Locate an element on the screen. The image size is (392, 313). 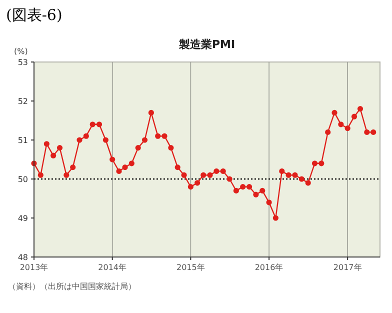
y-tick-label: 49 is located at coordinates (23, 218).